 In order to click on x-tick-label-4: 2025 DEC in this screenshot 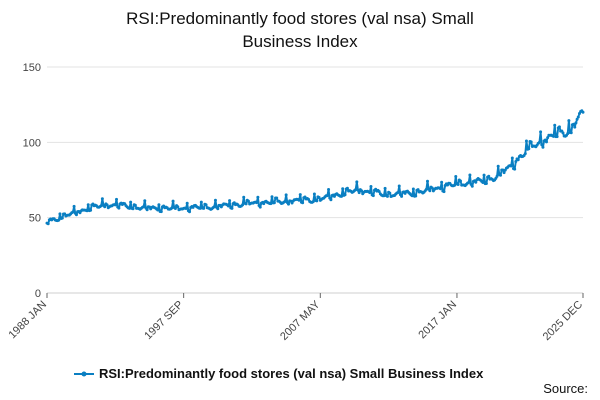, I will do `click(563, 321)`.